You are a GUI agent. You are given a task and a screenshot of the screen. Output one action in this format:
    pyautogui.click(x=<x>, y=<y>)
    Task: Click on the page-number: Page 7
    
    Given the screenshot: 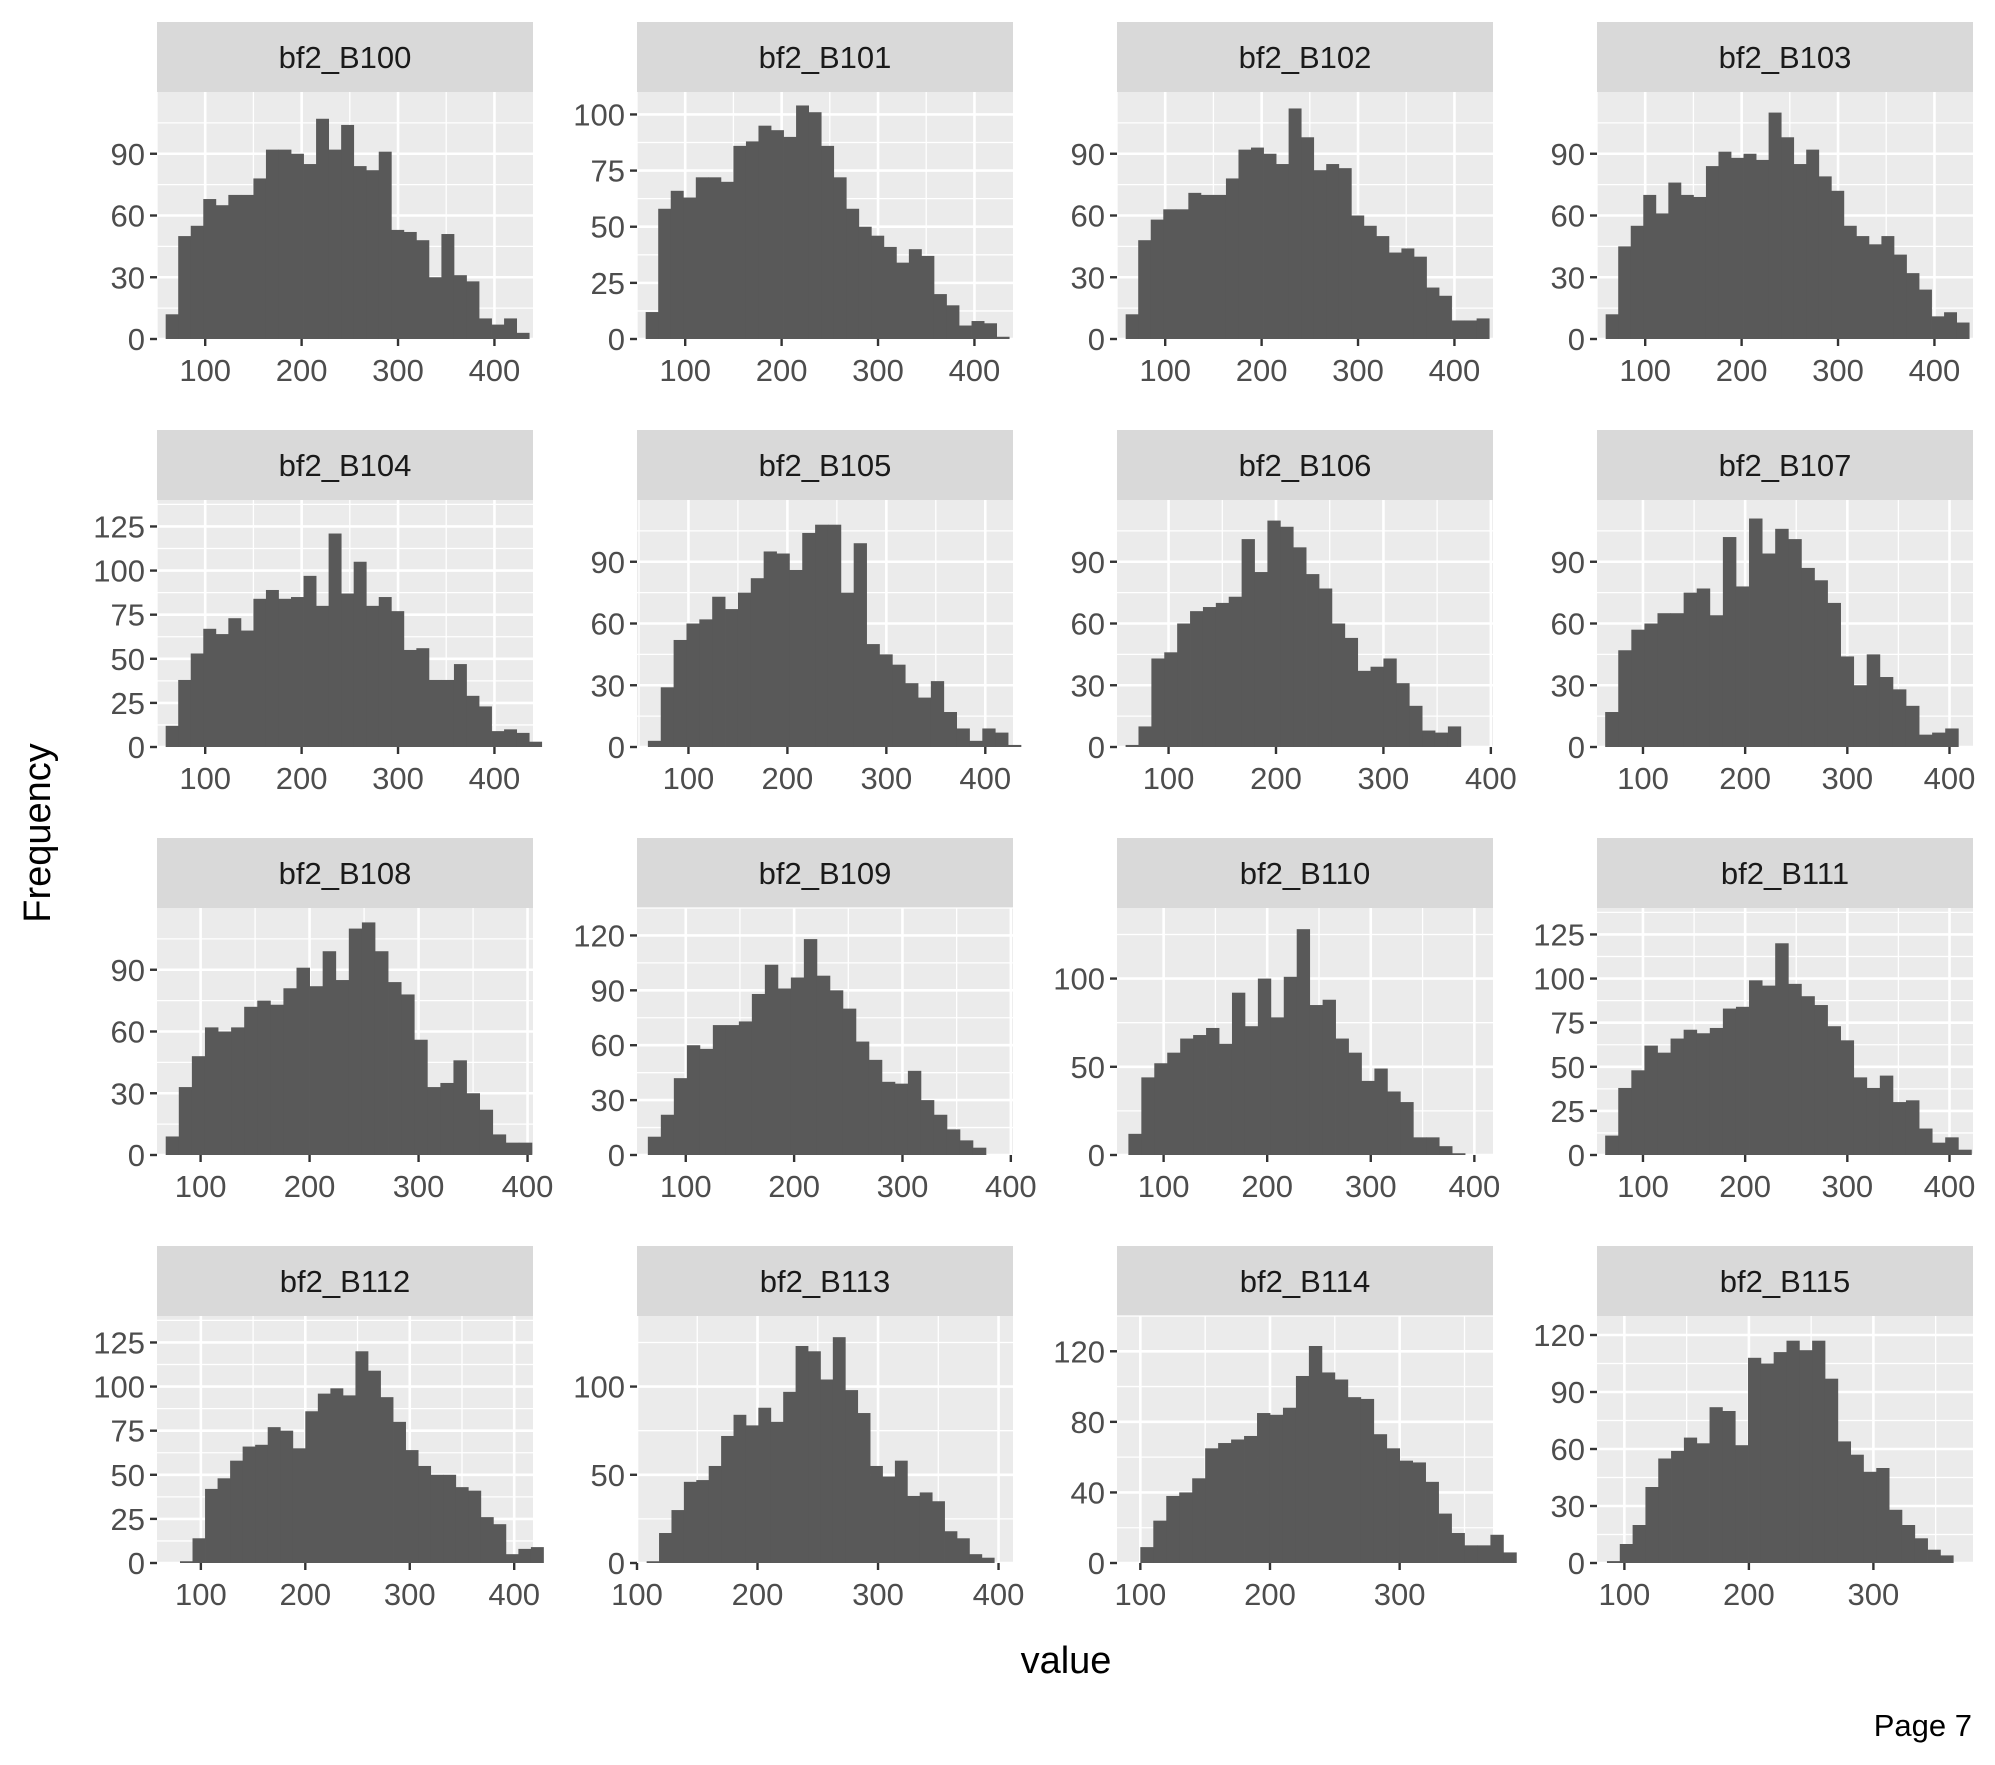 What is the action you would take?
    pyautogui.click(x=1923, y=1725)
    